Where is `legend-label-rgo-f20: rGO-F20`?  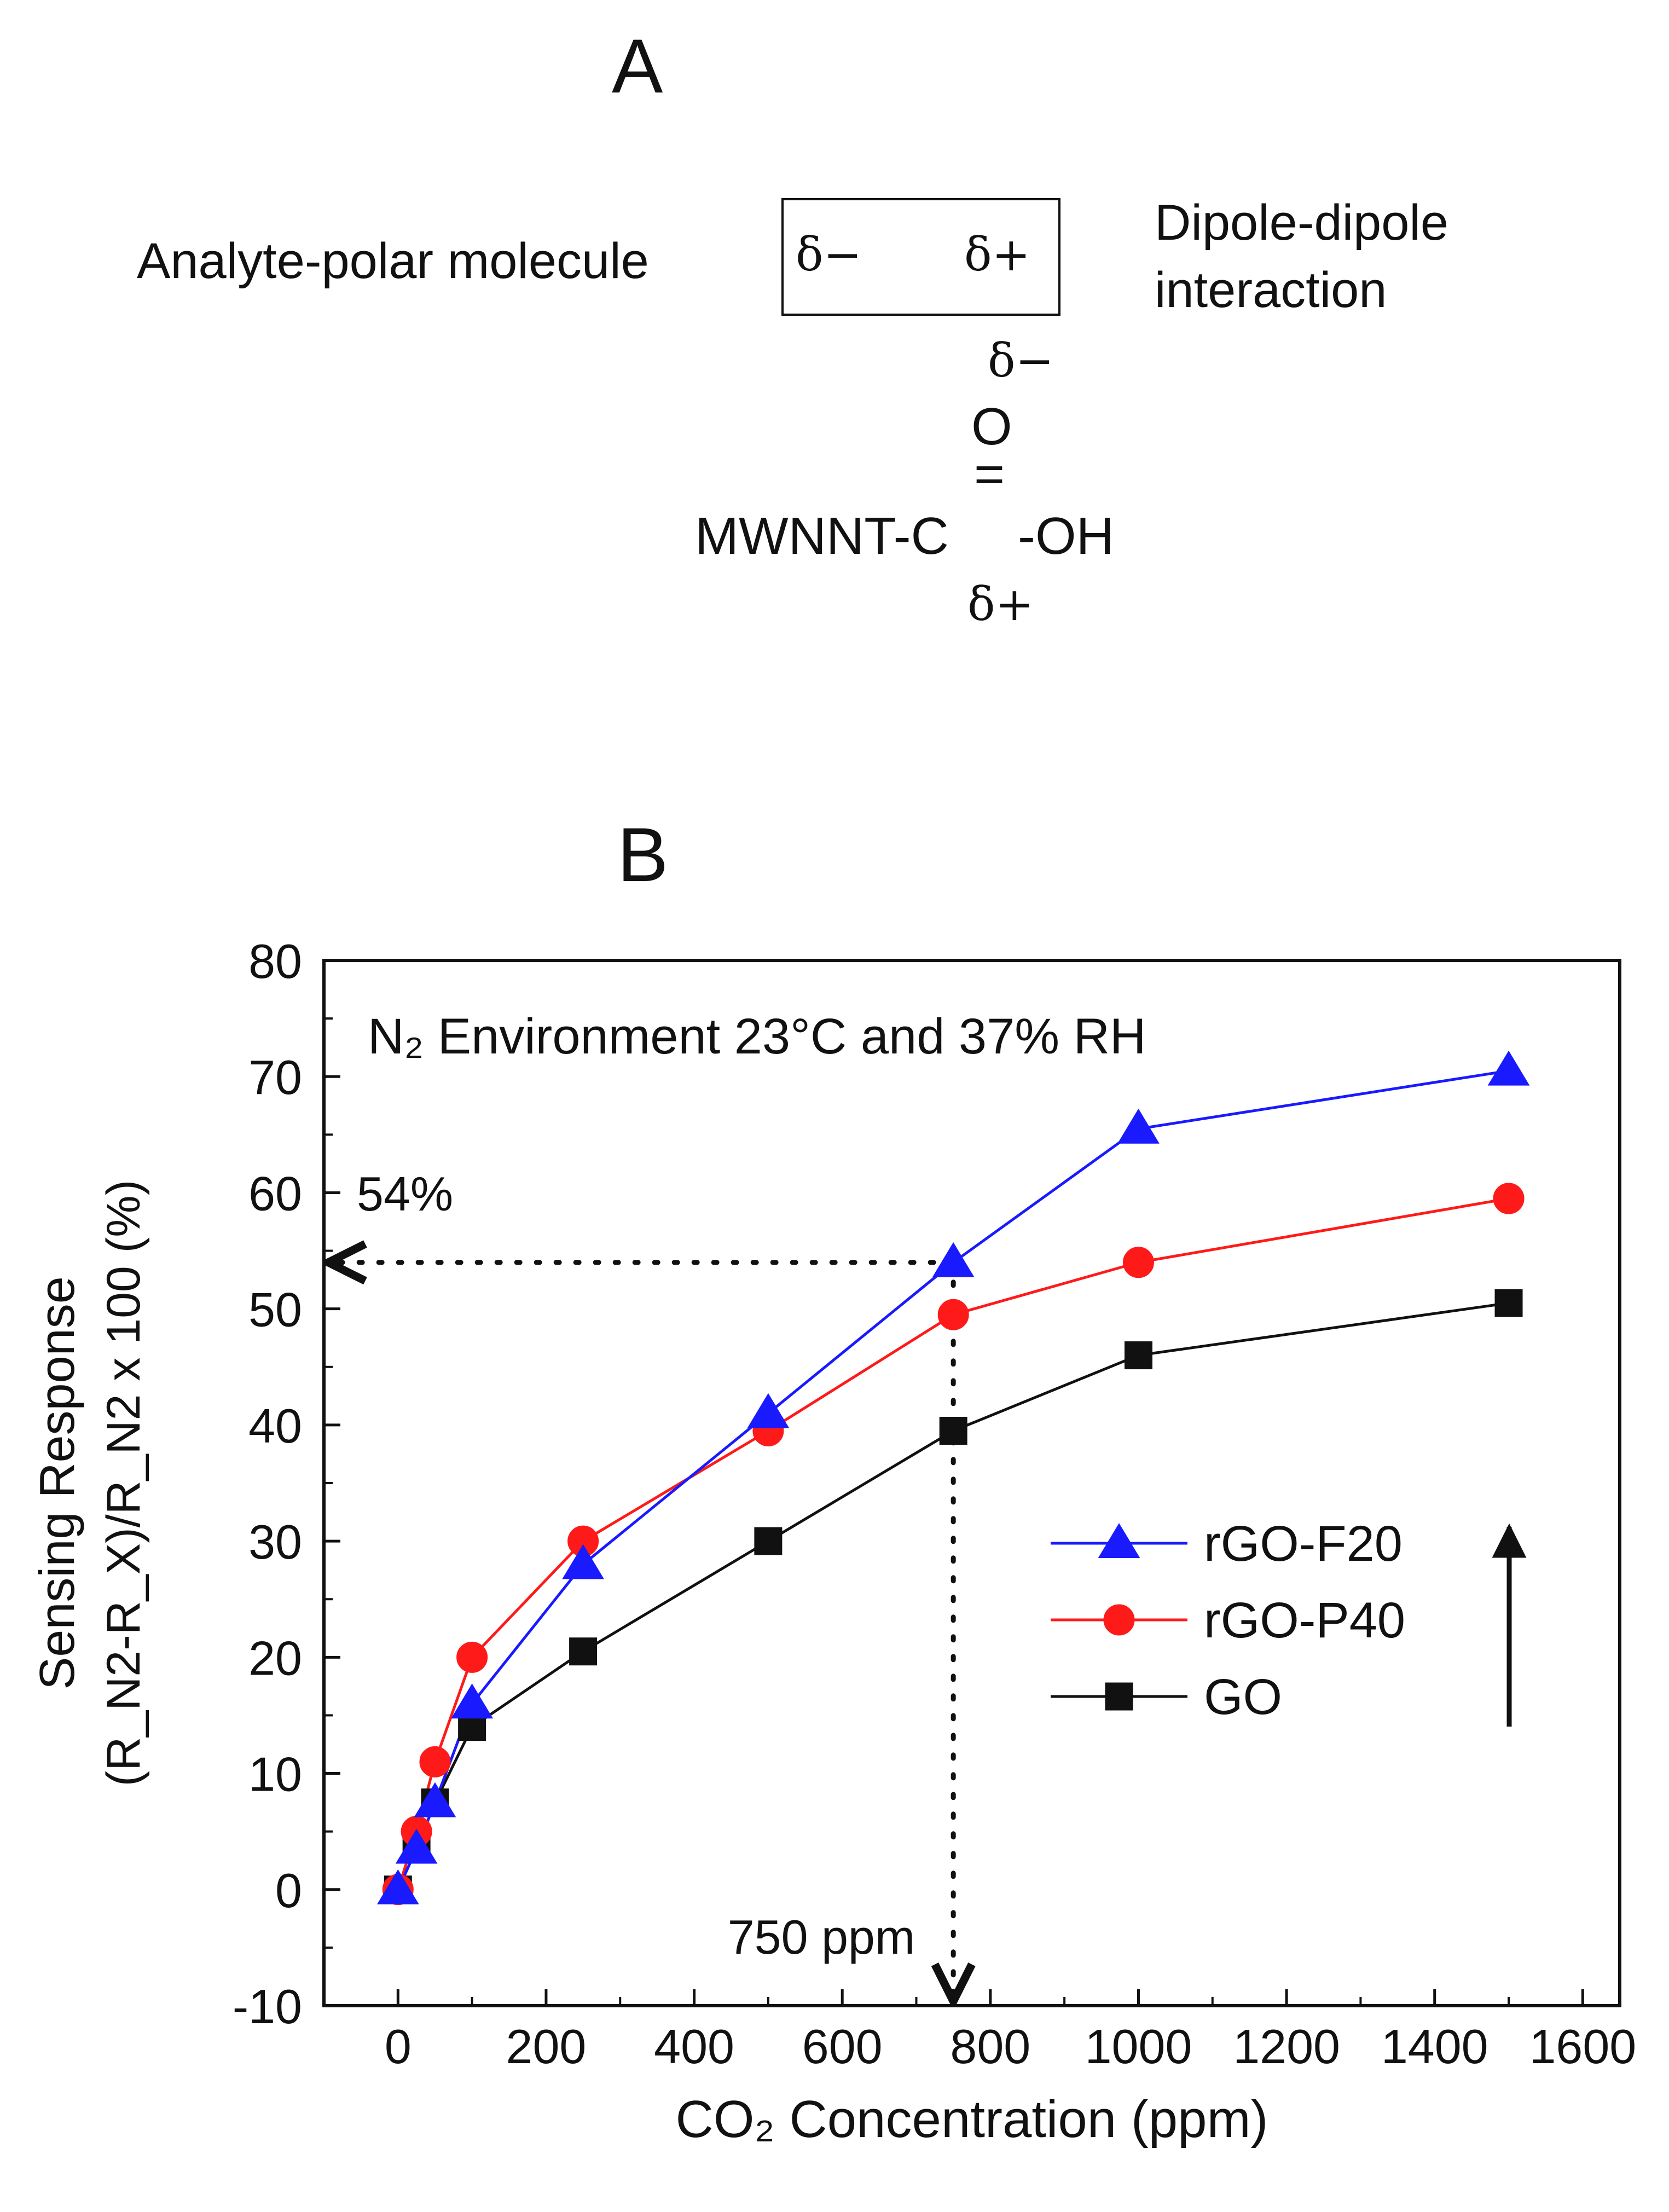 legend-label-rgo-f20: rGO-F20 is located at coordinates (1303, 1544).